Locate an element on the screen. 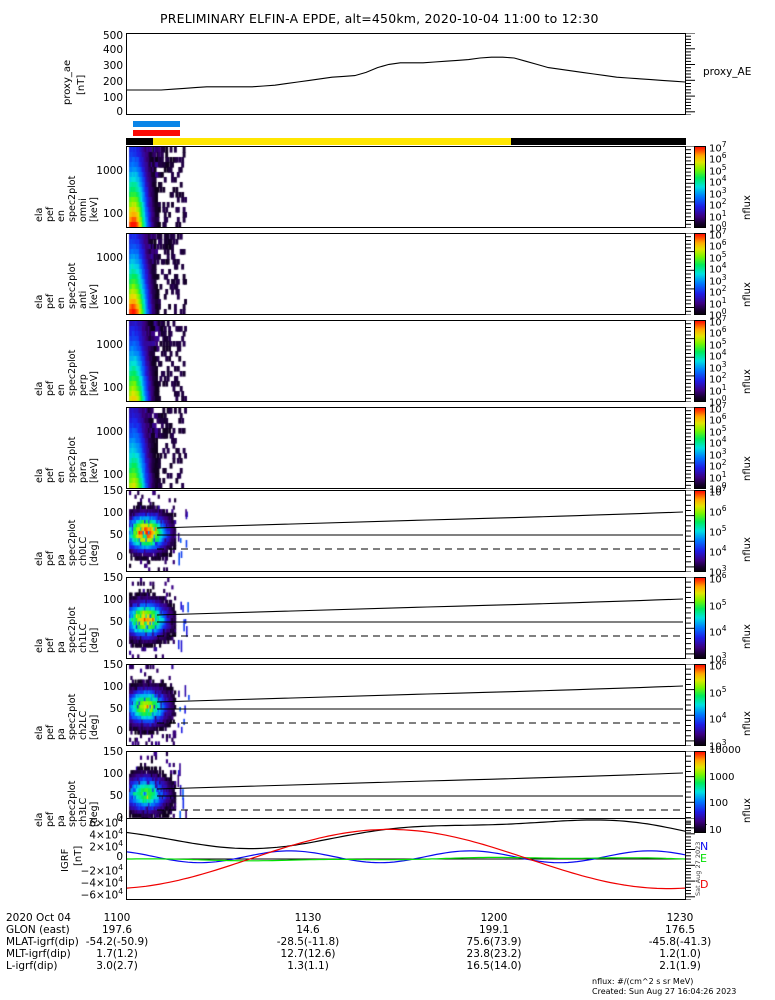  spec-0-colorbar-tick-6: 10¹ is located at coordinates (718, 215).